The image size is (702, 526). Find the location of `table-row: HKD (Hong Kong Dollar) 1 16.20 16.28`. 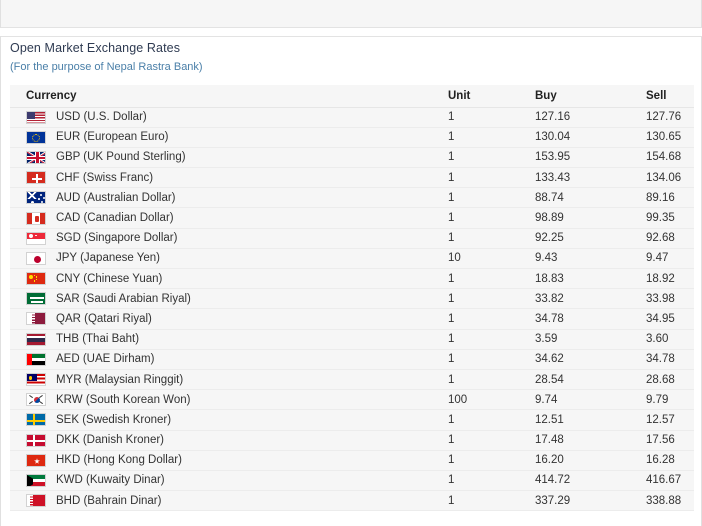

table-row: HKD (Hong Kong Dollar) 1 16.20 16.28 is located at coordinates (352, 460).